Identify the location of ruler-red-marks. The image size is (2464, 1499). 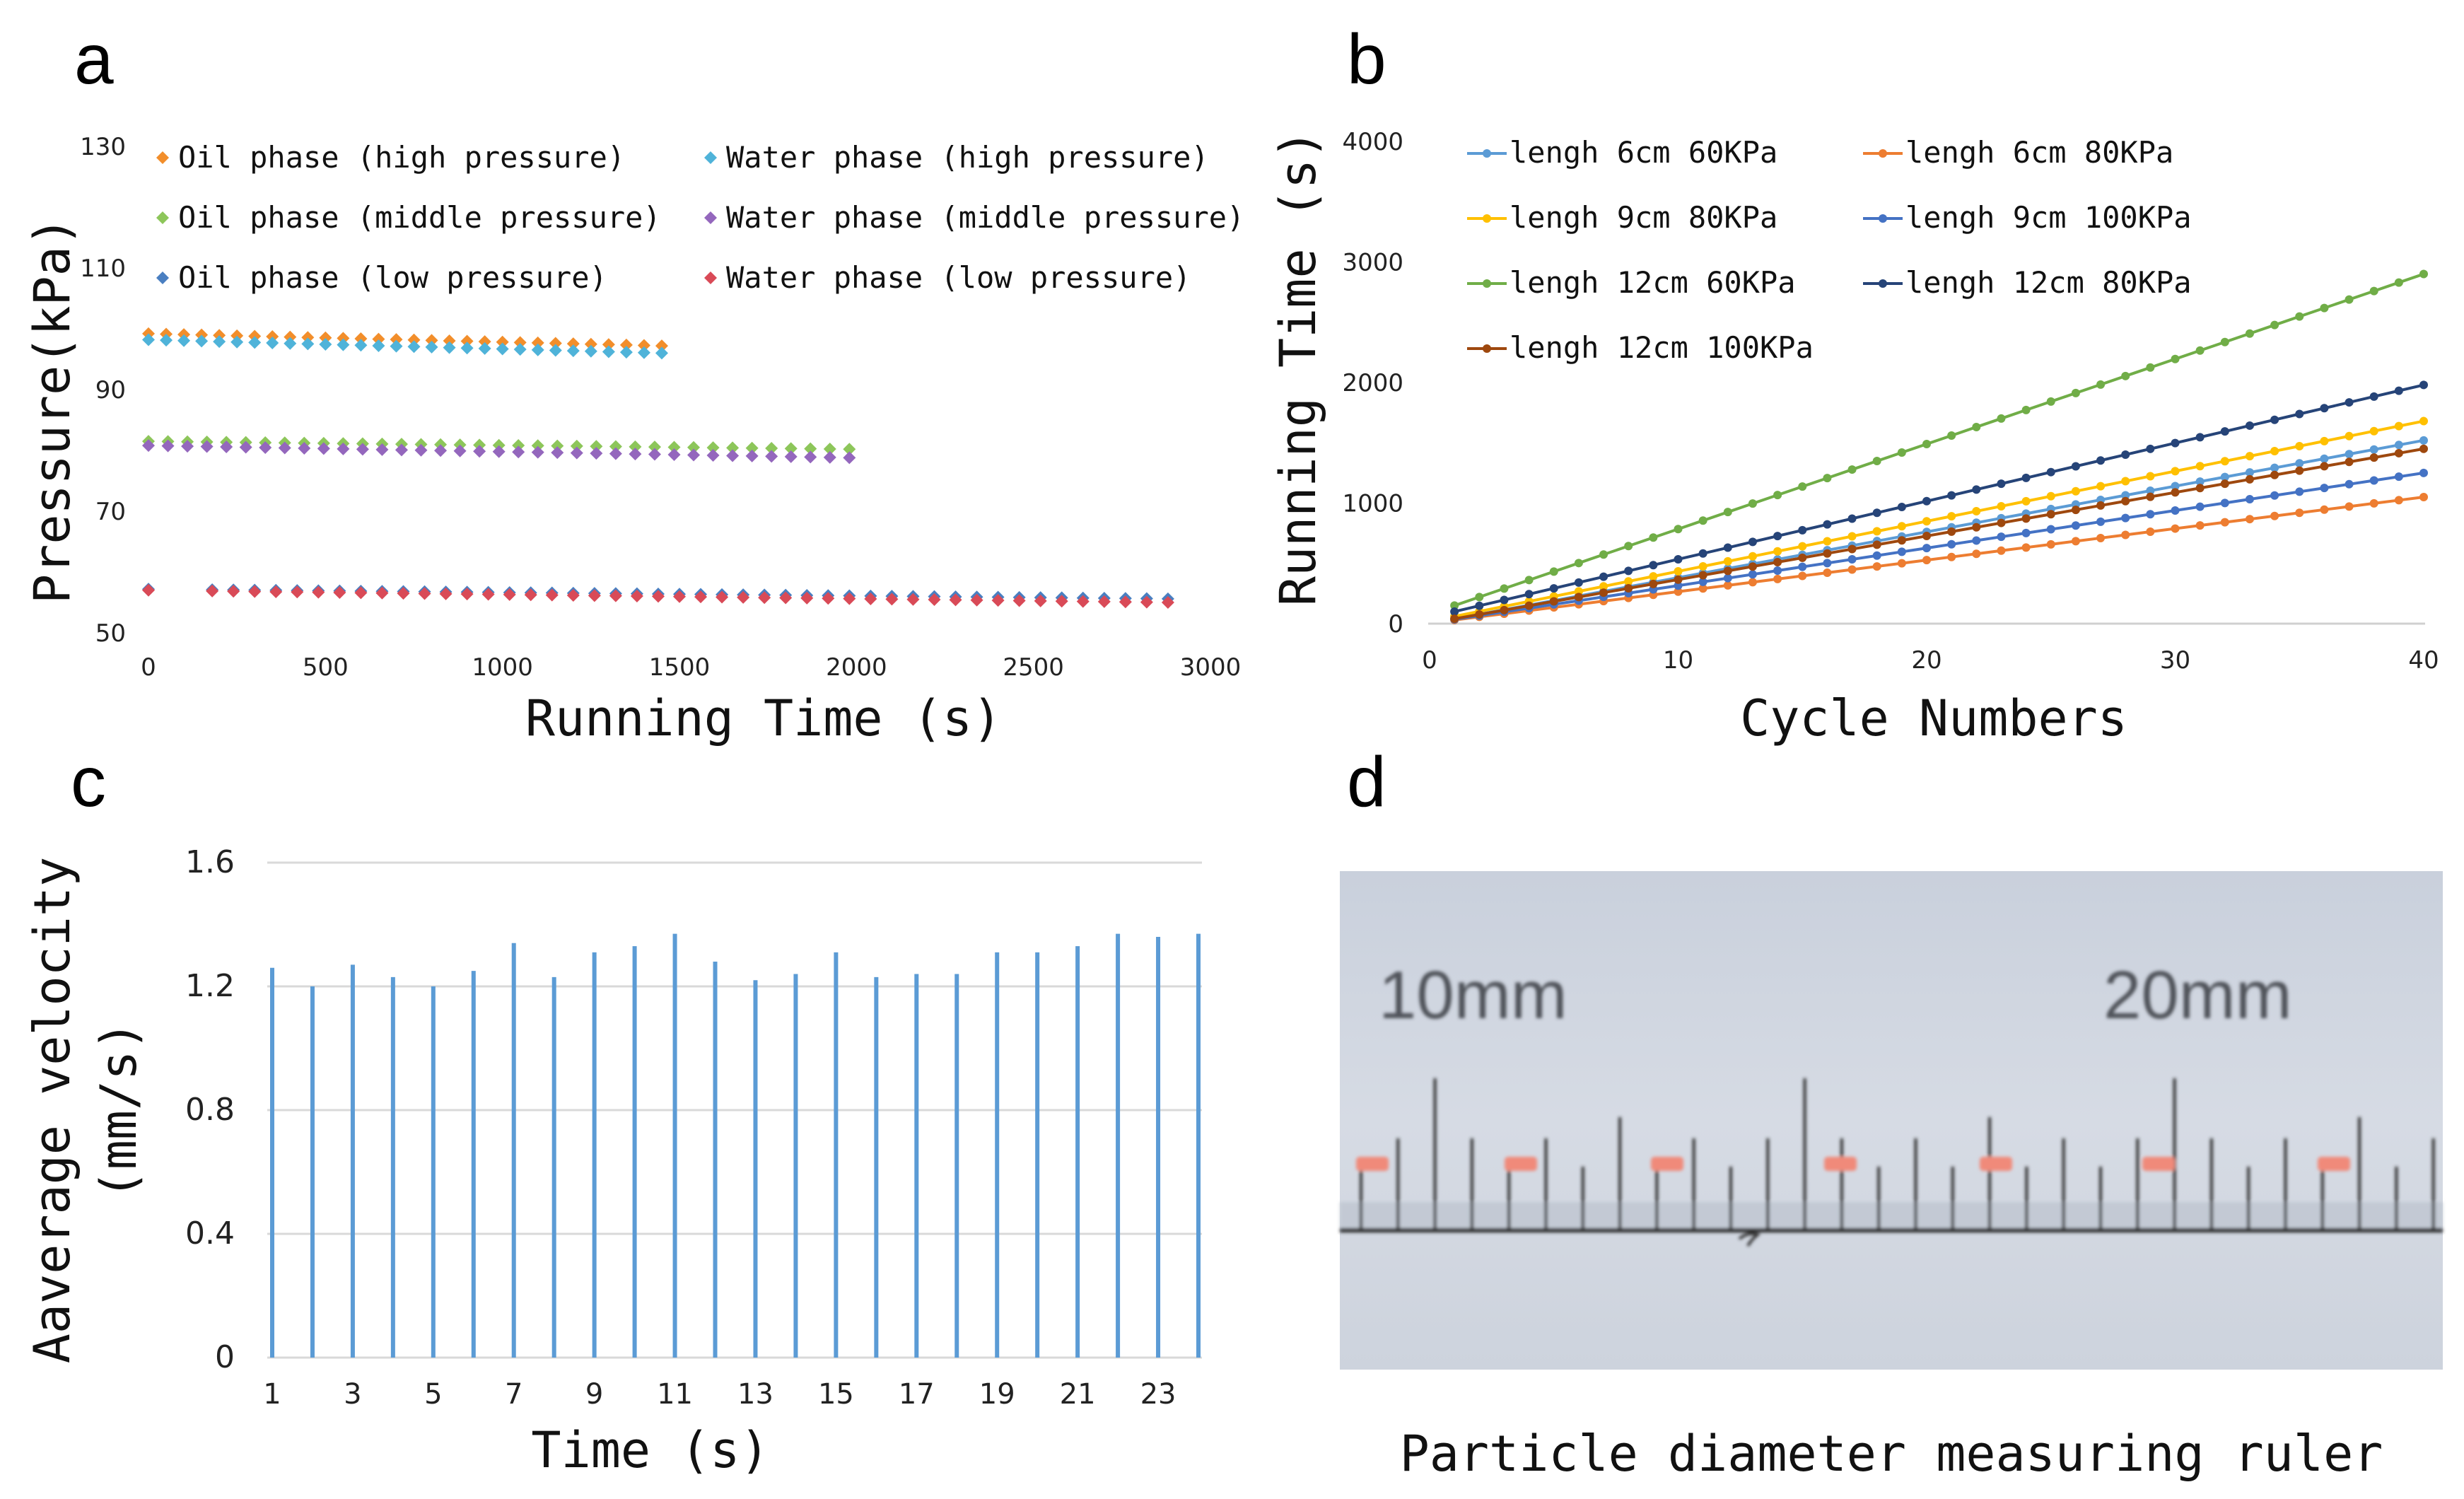
(1853, 1164).